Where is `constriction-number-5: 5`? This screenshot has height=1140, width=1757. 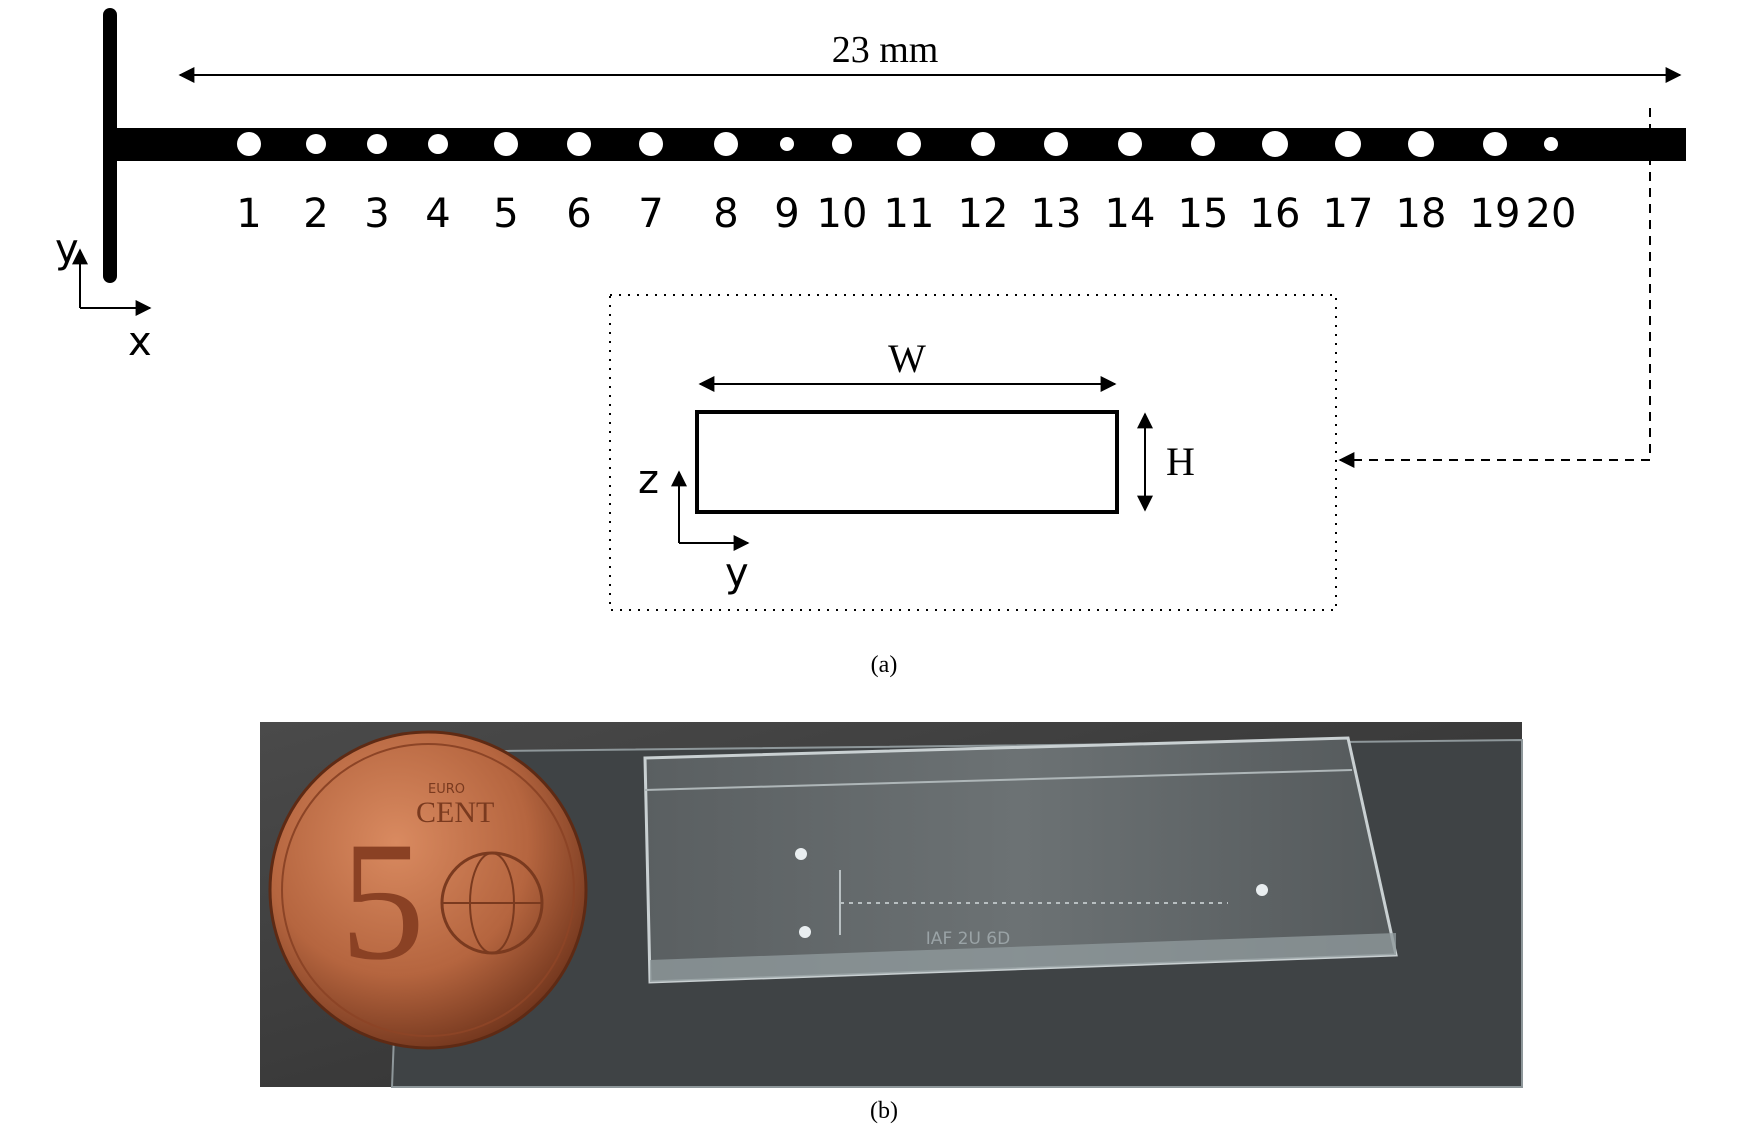 constriction-number-5: 5 is located at coordinates (505, 214).